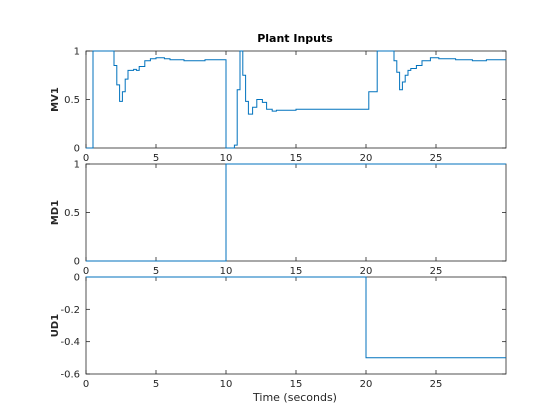 The height and width of the screenshot is (420, 560). Describe the element at coordinates (70, 310) in the screenshot. I see `y-tick-label: -0.2` at that location.